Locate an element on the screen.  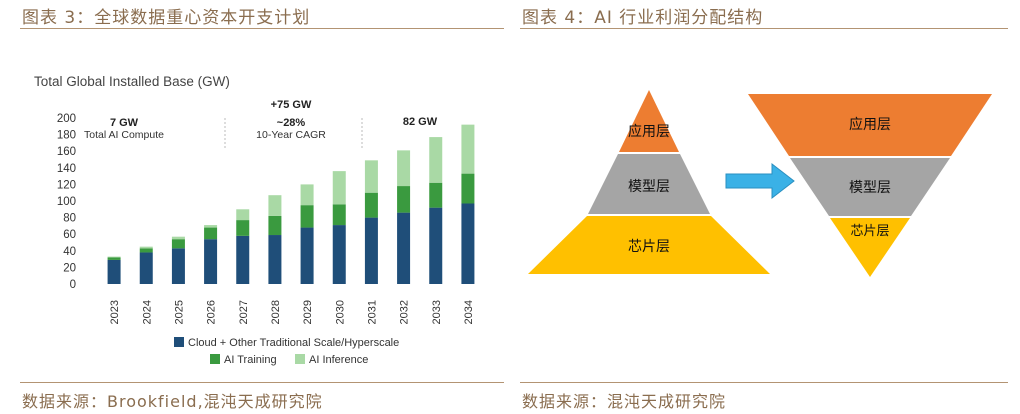
x-tick-label: 2029 is located at coordinates (308, 312).